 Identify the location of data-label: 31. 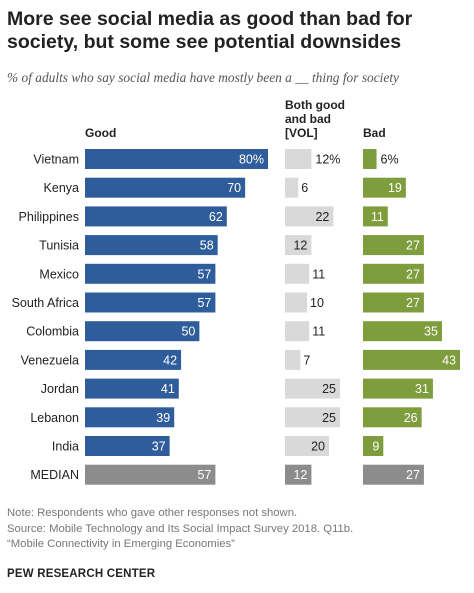
(422, 389).